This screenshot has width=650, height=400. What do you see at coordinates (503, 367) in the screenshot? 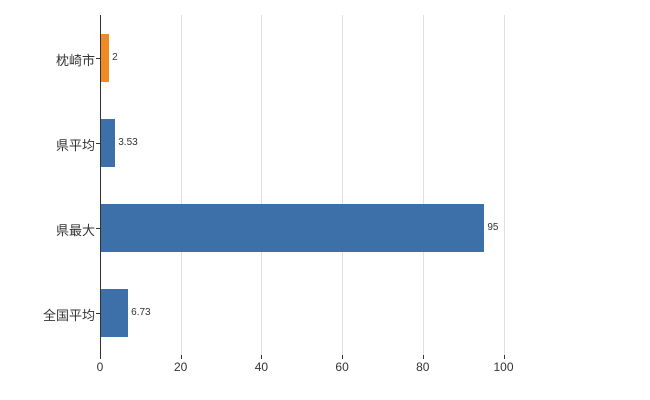
I see `x-tick-label: 100` at bounding box center [503, 367].